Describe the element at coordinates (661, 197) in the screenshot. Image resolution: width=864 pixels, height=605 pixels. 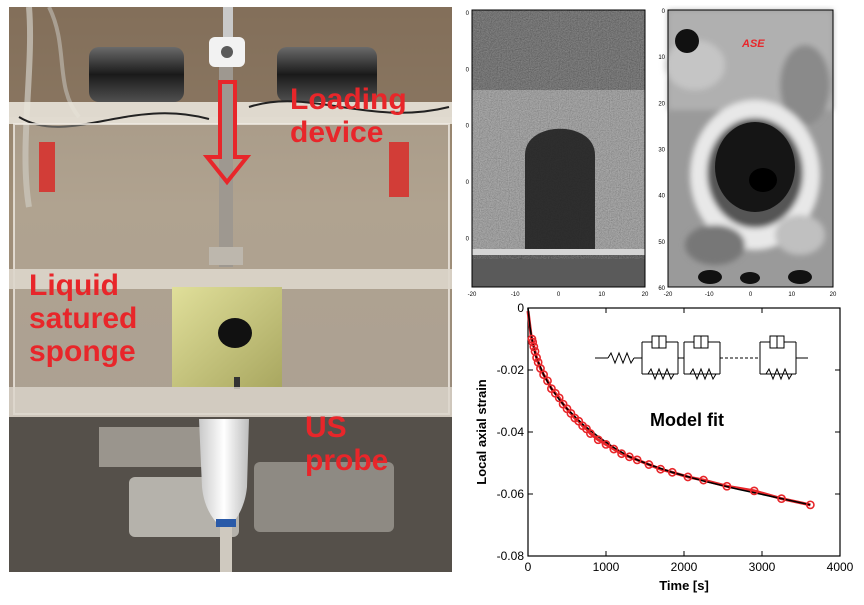
I see `ase-y-tick-label: 40` at that location.